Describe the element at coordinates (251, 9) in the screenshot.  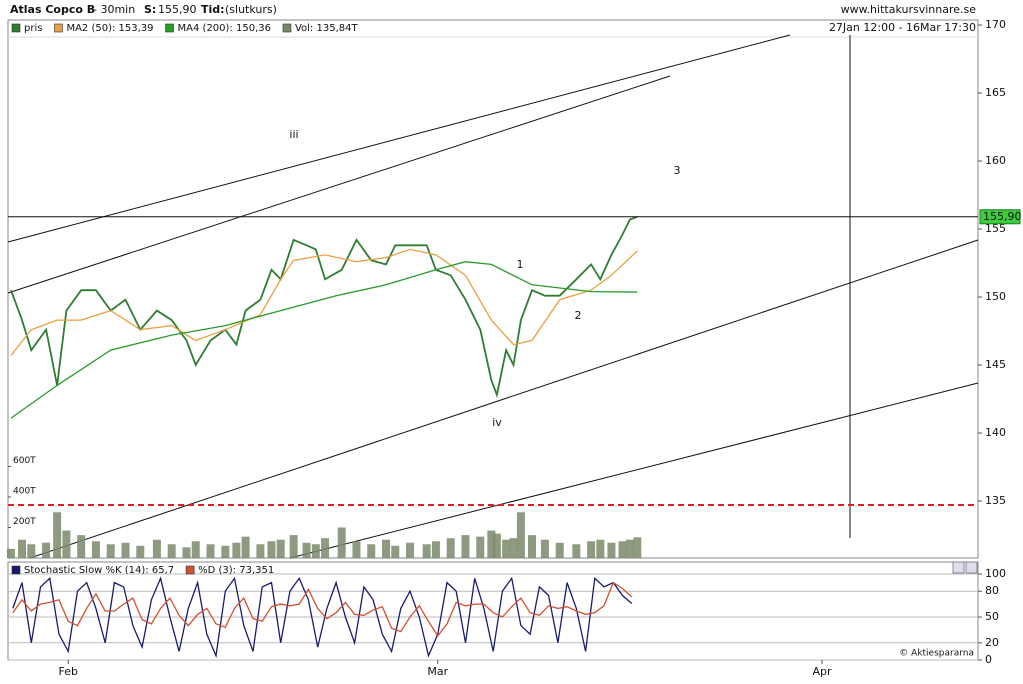
I see `mode-text: (slutkurs)` at that location.